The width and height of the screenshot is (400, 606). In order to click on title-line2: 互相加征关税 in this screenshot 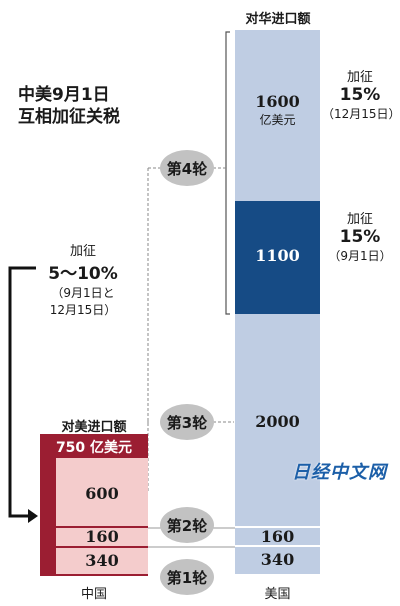, I will do `click(69, 117)`.